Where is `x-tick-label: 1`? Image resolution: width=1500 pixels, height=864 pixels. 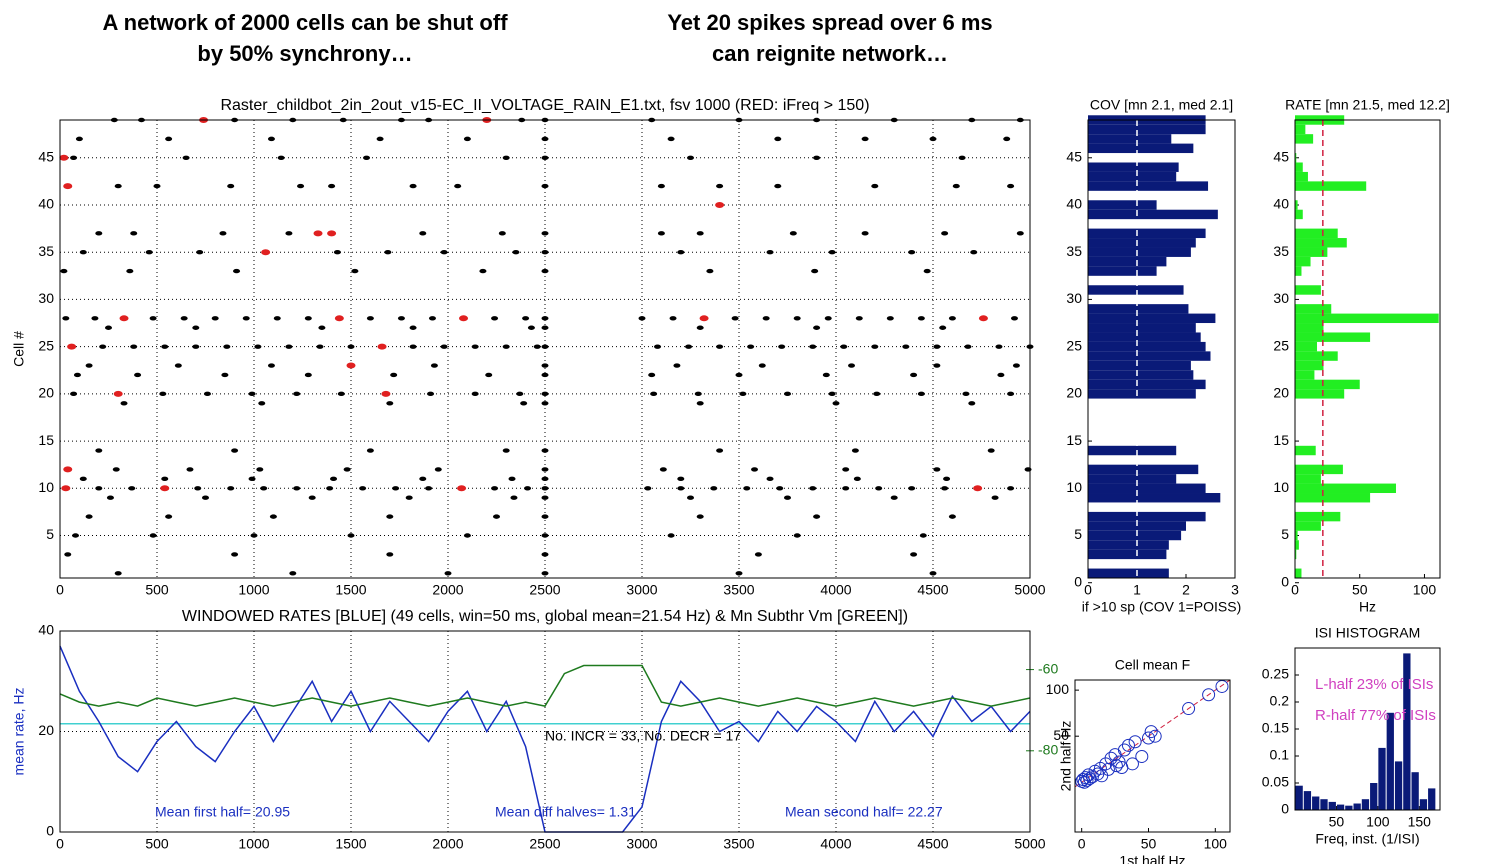
x-tick-label: 1 is located at coordinates (1137, 590).